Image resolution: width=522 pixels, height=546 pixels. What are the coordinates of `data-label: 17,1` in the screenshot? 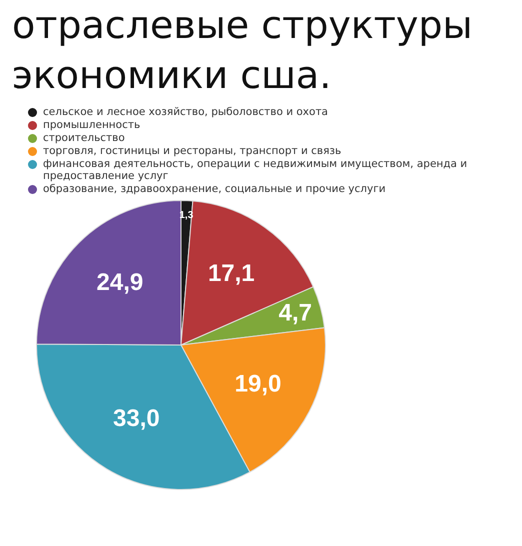 It's located at (231, 274).